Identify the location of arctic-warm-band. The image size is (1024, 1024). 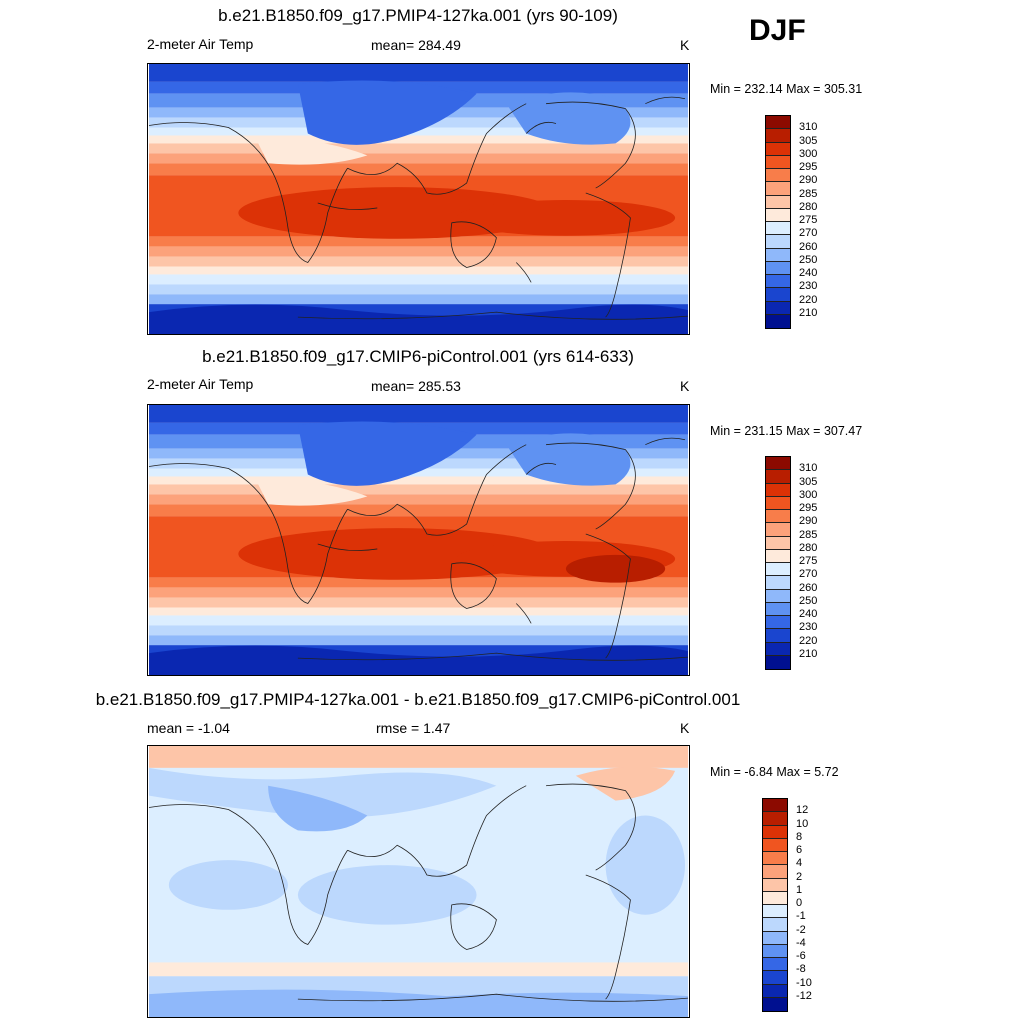
(418, 757).